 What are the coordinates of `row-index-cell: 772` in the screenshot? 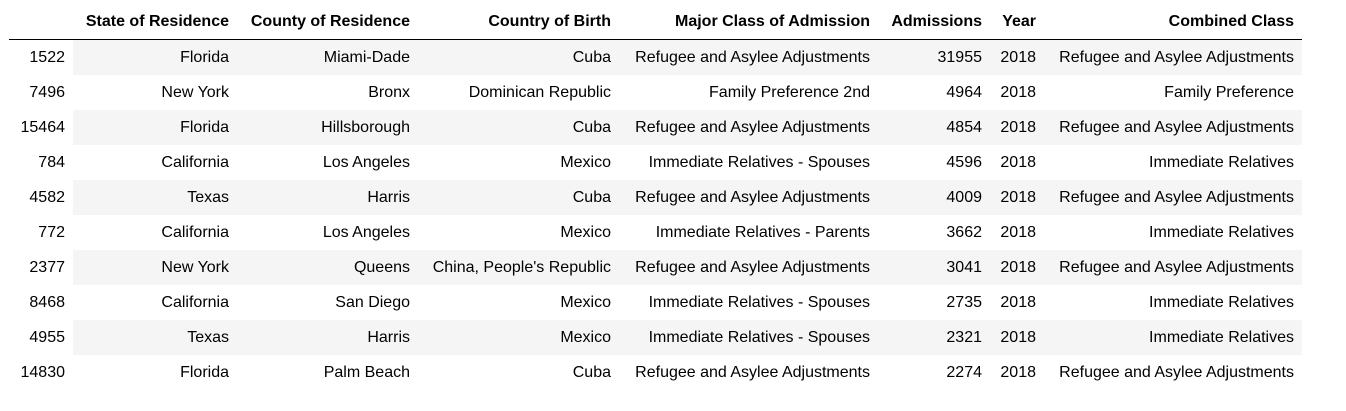 It's located at (51, 232).